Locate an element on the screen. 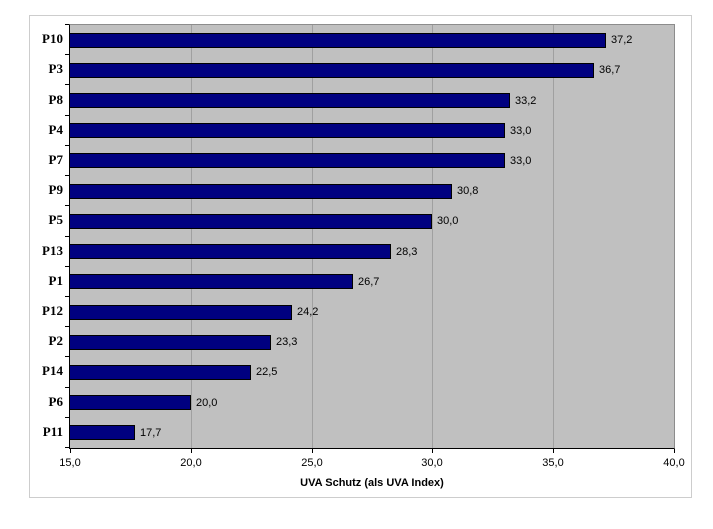  category-label-P8: P8 is located at coordinates (55, 99).